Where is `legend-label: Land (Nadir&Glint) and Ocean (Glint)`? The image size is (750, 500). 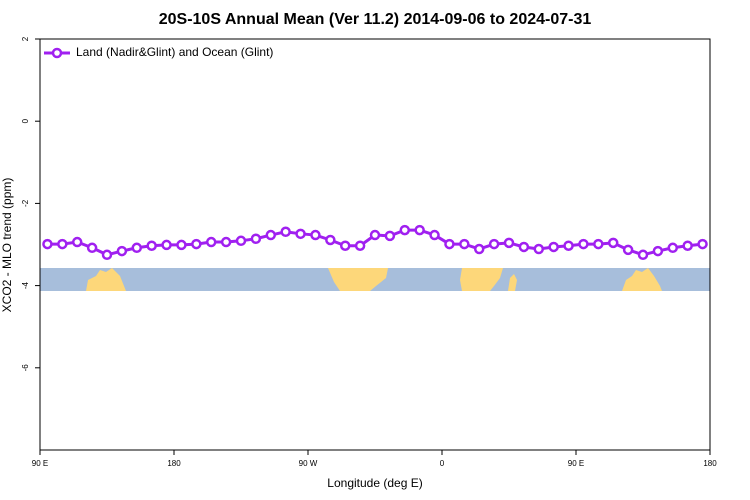 legend-label: Land (Nadir&Glint) and Ocean (Glint) is located at coordinates (174, 52).